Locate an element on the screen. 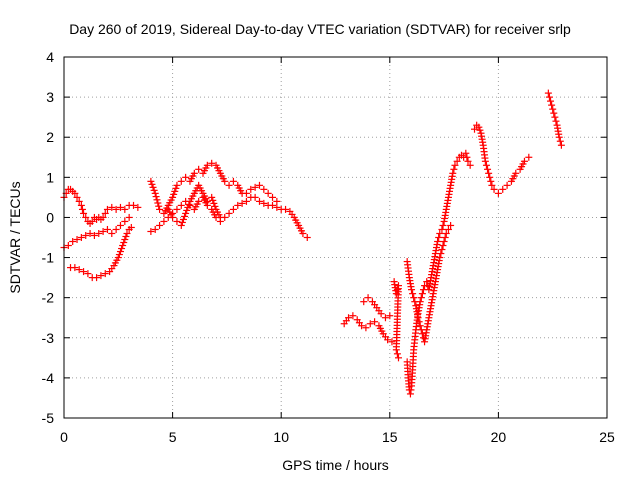 The image size is (640, 480). y-tick-label: -5 is located at coordinates (48, 418).